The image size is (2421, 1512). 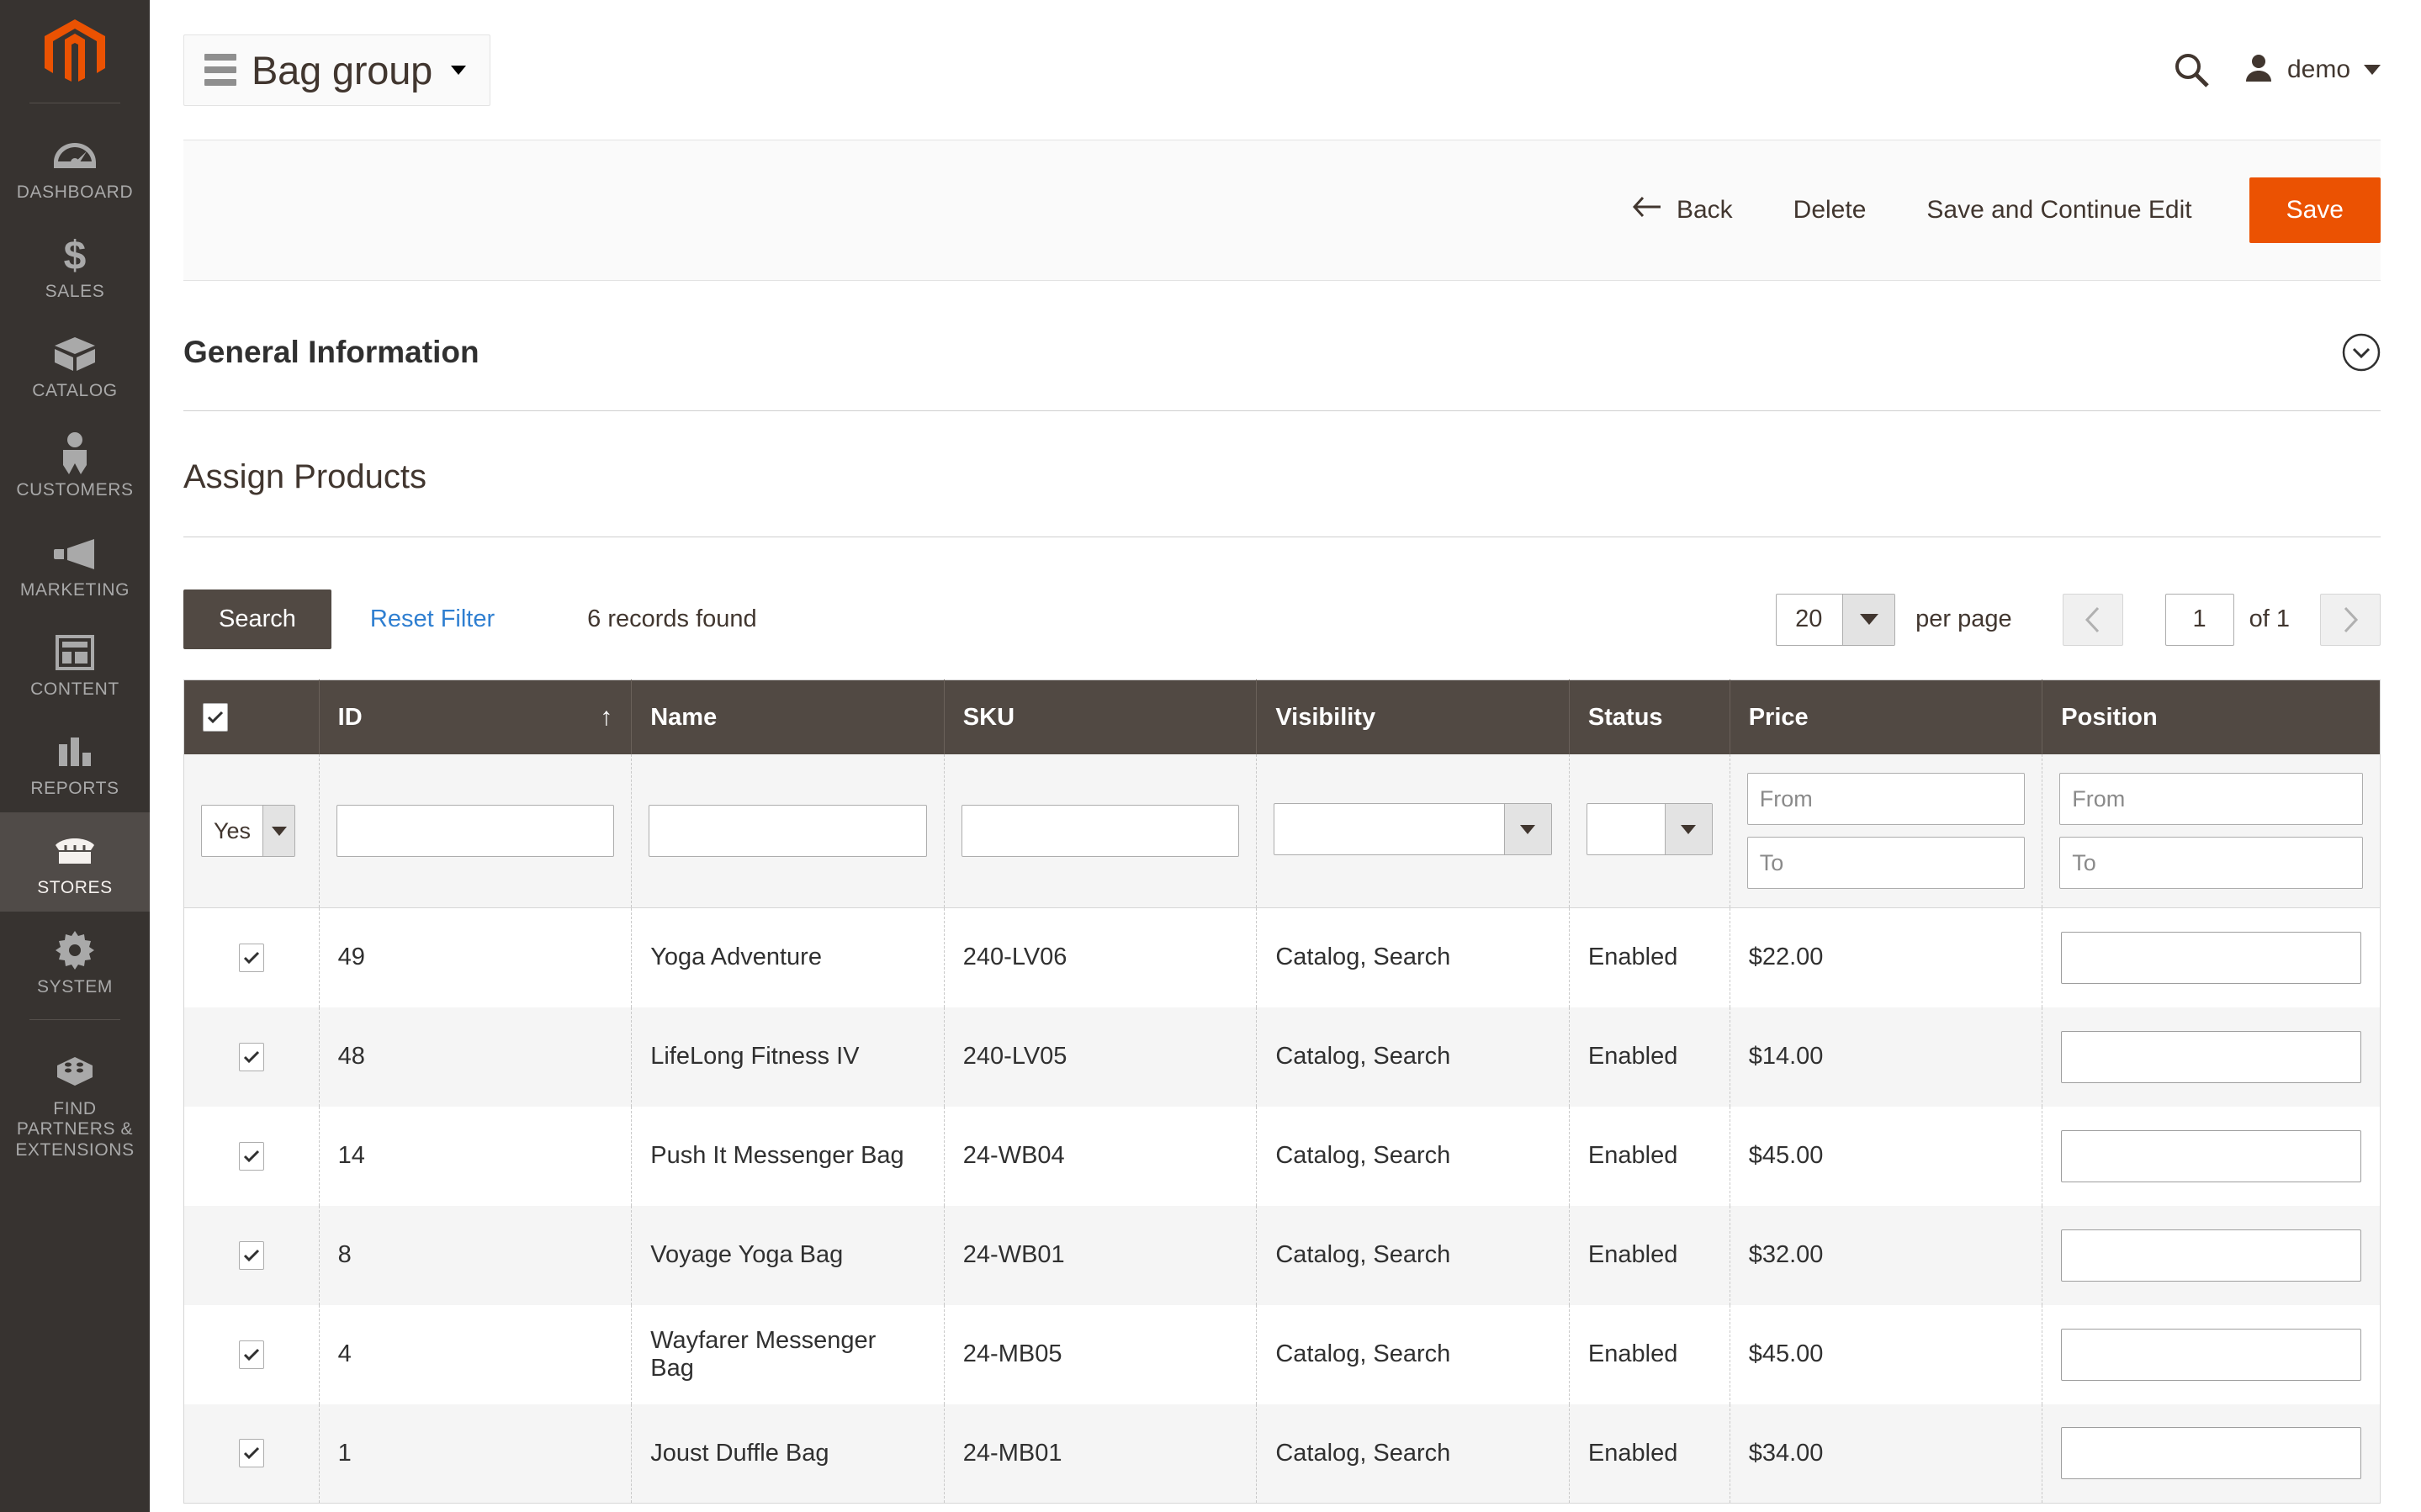 What do you see at coordinates (1836, 619) in the screenshot?
I see `per-page-select: 20` at bounding box center [1836, 619].